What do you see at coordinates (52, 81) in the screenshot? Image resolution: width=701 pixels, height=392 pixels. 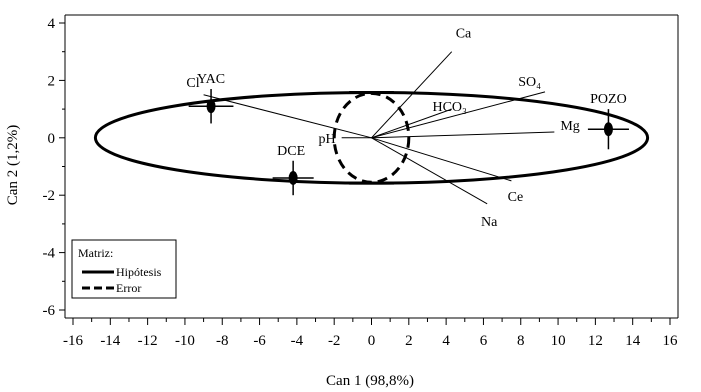 I see `y-tick-label: 2` at bounding box center [52, 81].